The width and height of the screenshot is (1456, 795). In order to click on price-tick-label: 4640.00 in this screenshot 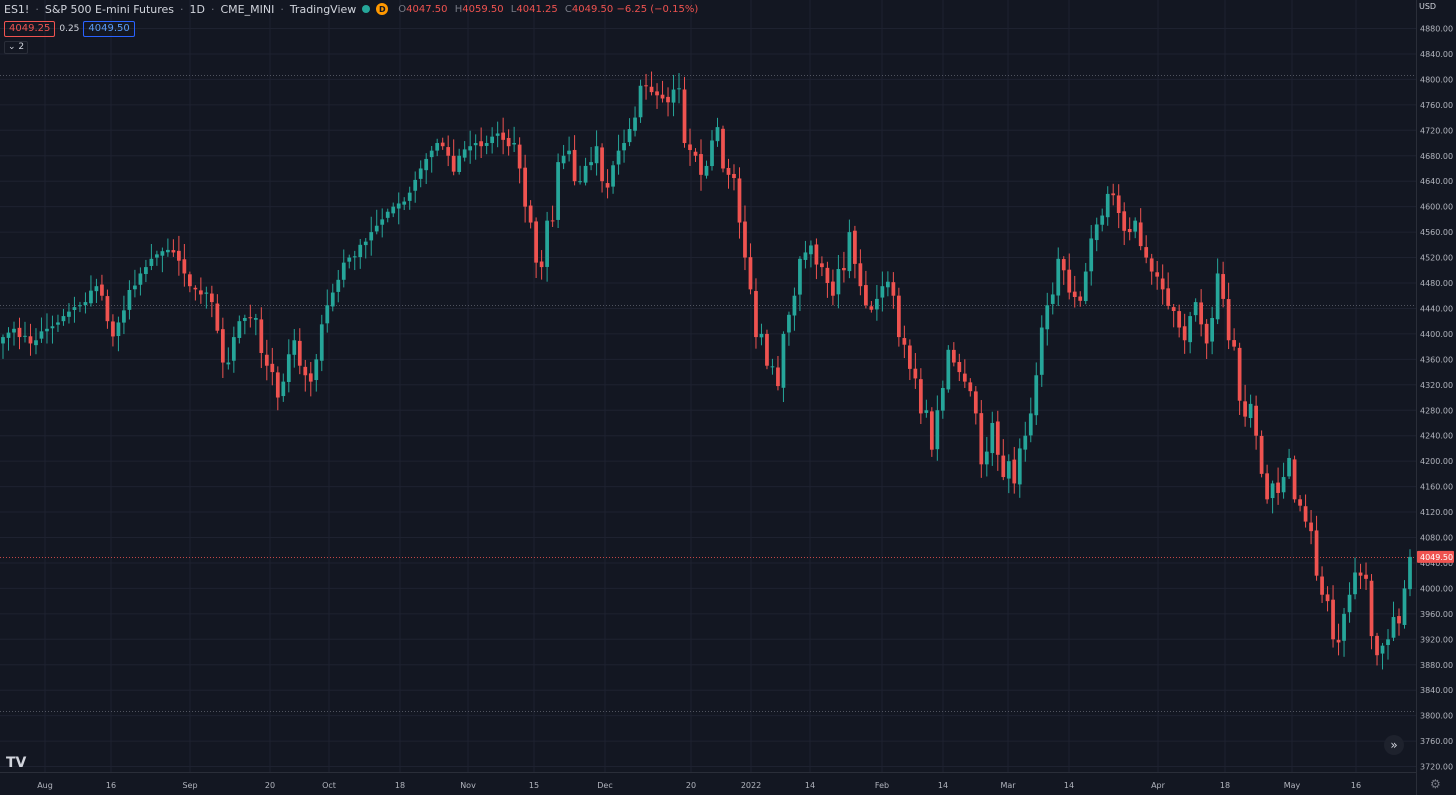, I will do `click(1436, 181)`.